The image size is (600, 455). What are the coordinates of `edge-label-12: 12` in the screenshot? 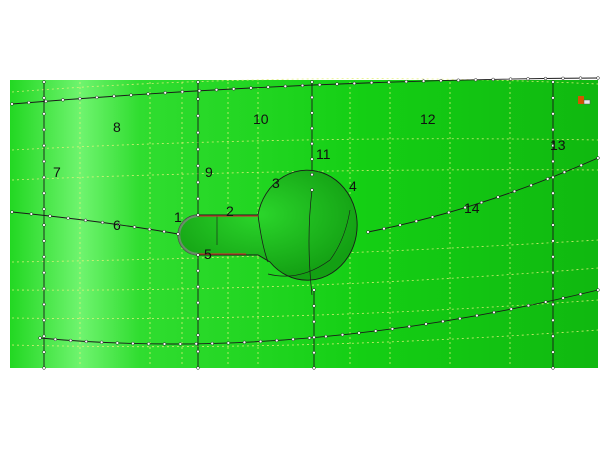 It's located at (428, 119).